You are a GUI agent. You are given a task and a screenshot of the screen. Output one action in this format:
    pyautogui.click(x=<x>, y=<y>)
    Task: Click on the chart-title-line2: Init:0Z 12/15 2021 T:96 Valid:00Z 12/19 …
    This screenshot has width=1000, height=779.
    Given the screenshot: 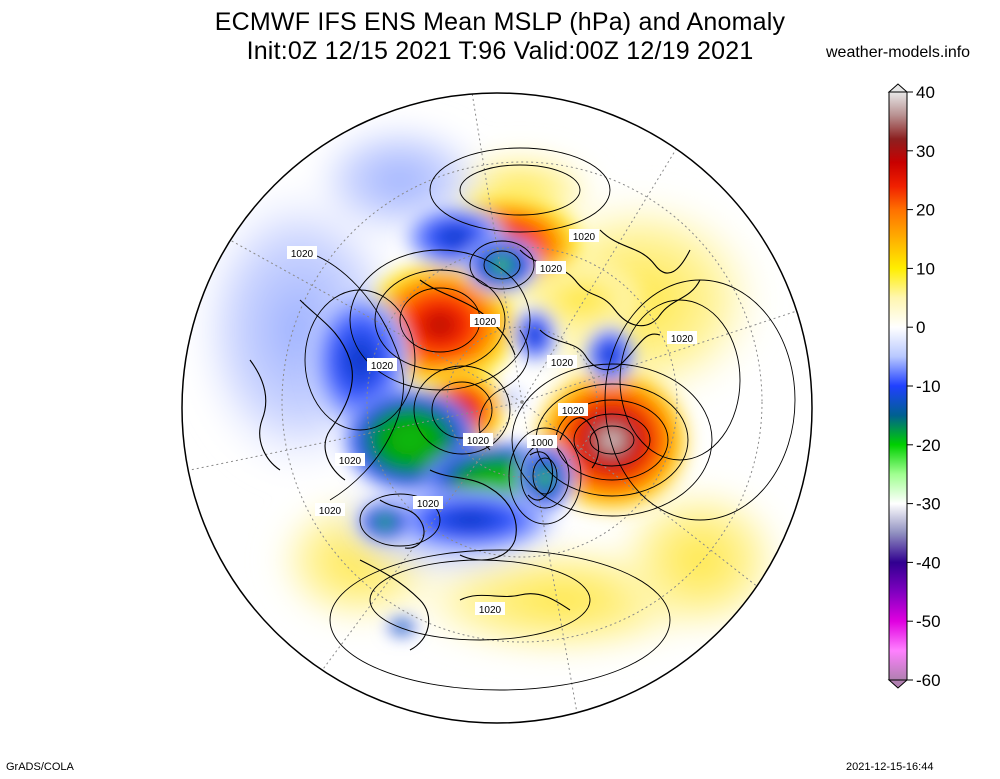 What is the action you would take?
    pyautogui.click(x=500, y=51)
    